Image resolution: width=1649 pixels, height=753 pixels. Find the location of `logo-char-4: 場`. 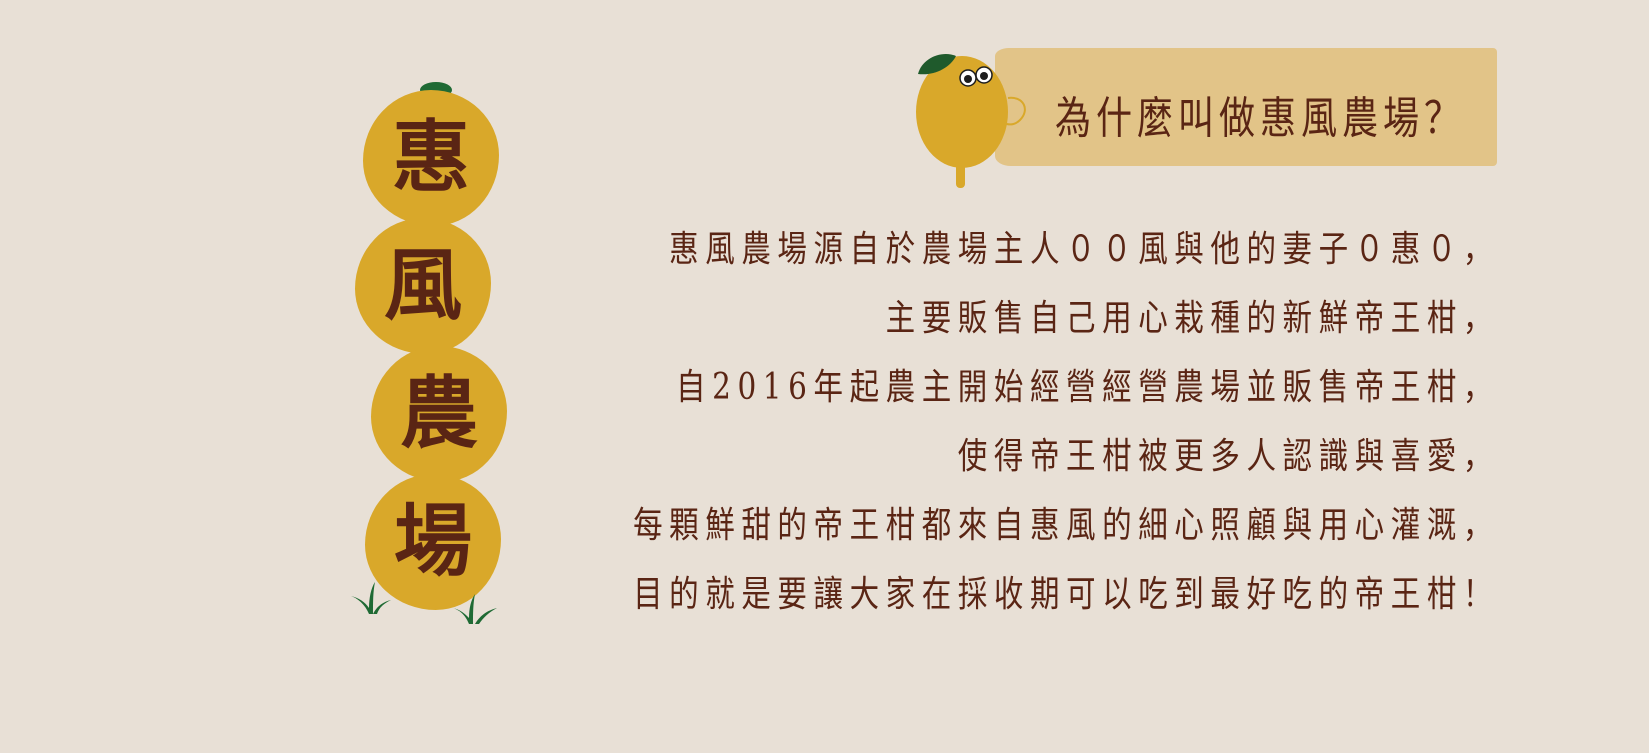

logo-char-4: 場 is located at coordinates (432, 542).